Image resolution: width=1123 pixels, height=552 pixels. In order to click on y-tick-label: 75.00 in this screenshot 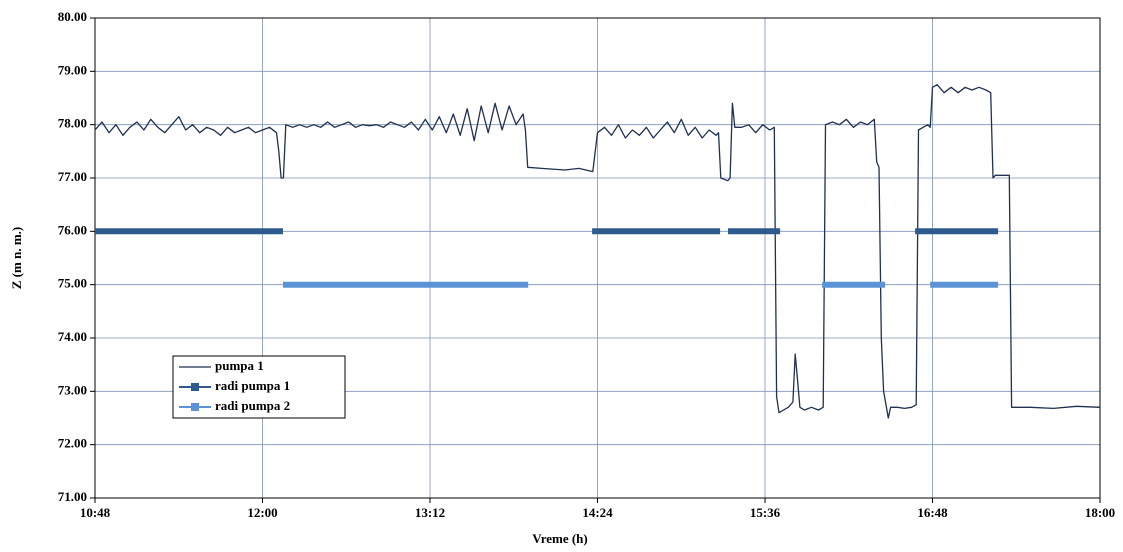, I will do `click(72, 283)`.